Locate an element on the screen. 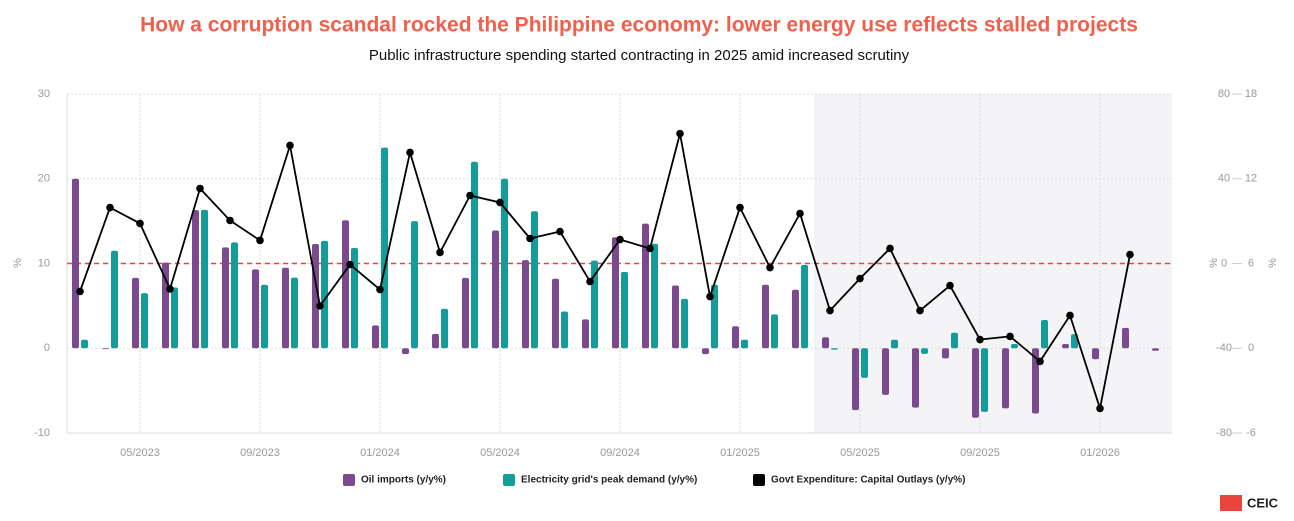  y-axis-label: % is located at coordinates (18, 263).